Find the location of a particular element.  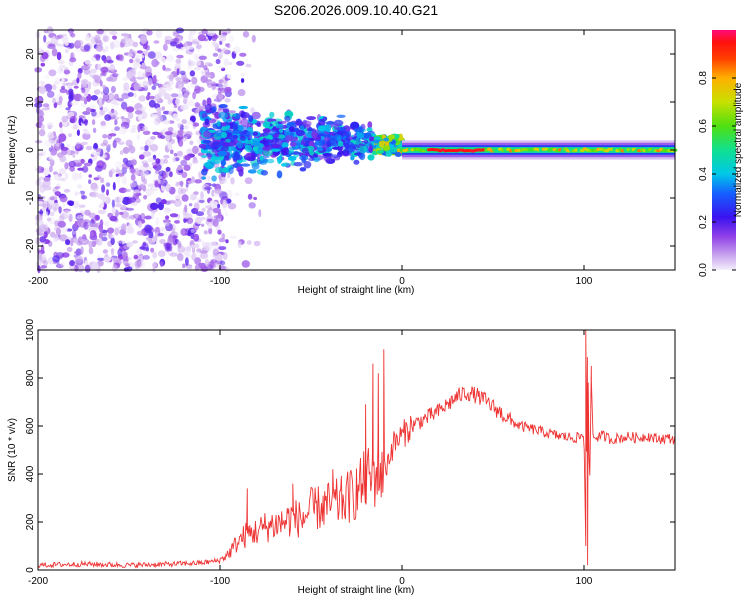

heatmap-band-blob is located at coordinates (382, 142).